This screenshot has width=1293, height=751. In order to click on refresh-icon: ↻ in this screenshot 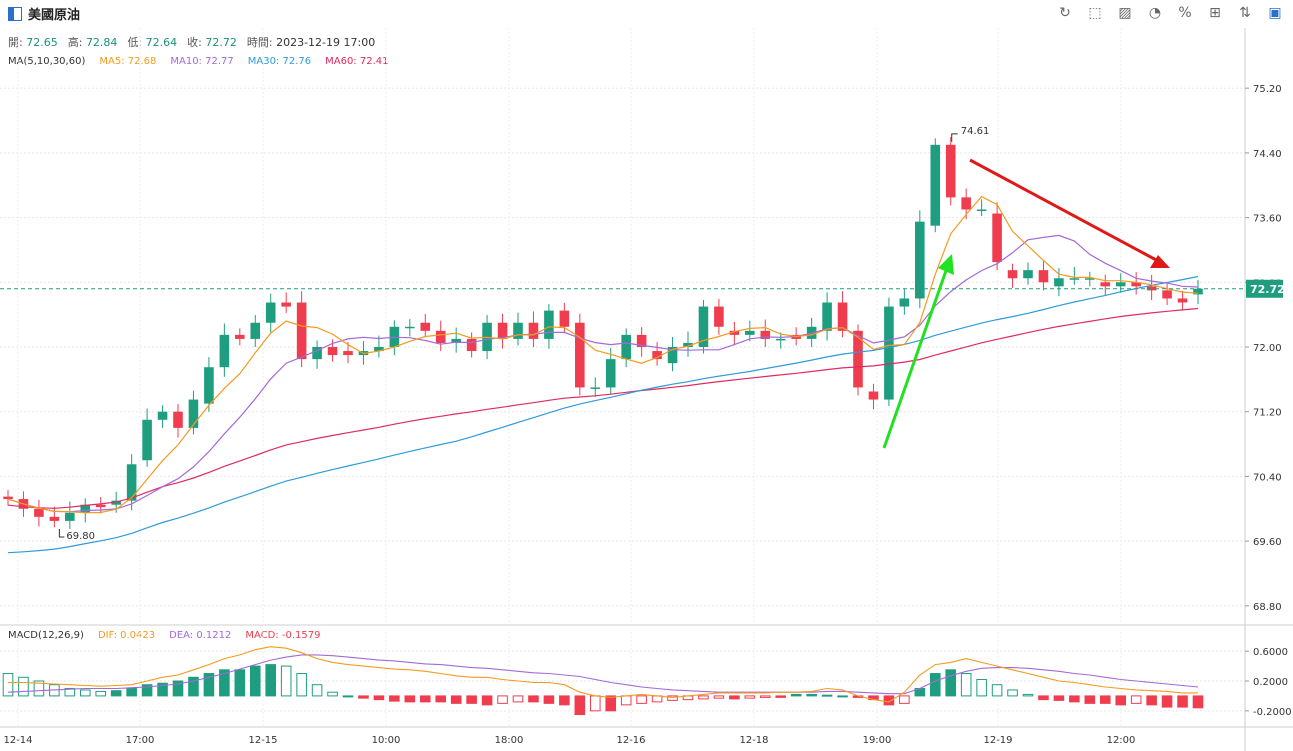, I will do `click(1065, 13)`.